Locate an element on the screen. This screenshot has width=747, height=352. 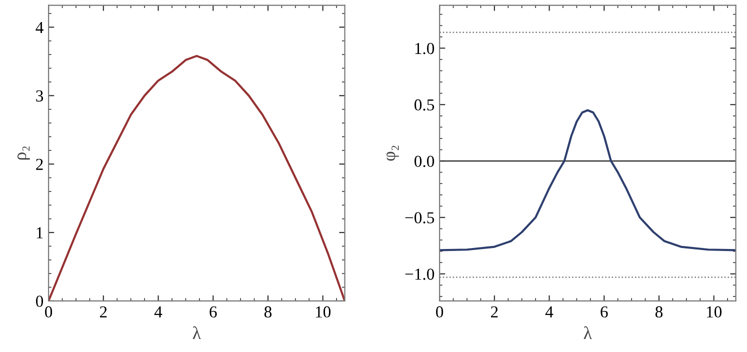
y-axis-title: φ₂ is located at coordinates (392, 153).